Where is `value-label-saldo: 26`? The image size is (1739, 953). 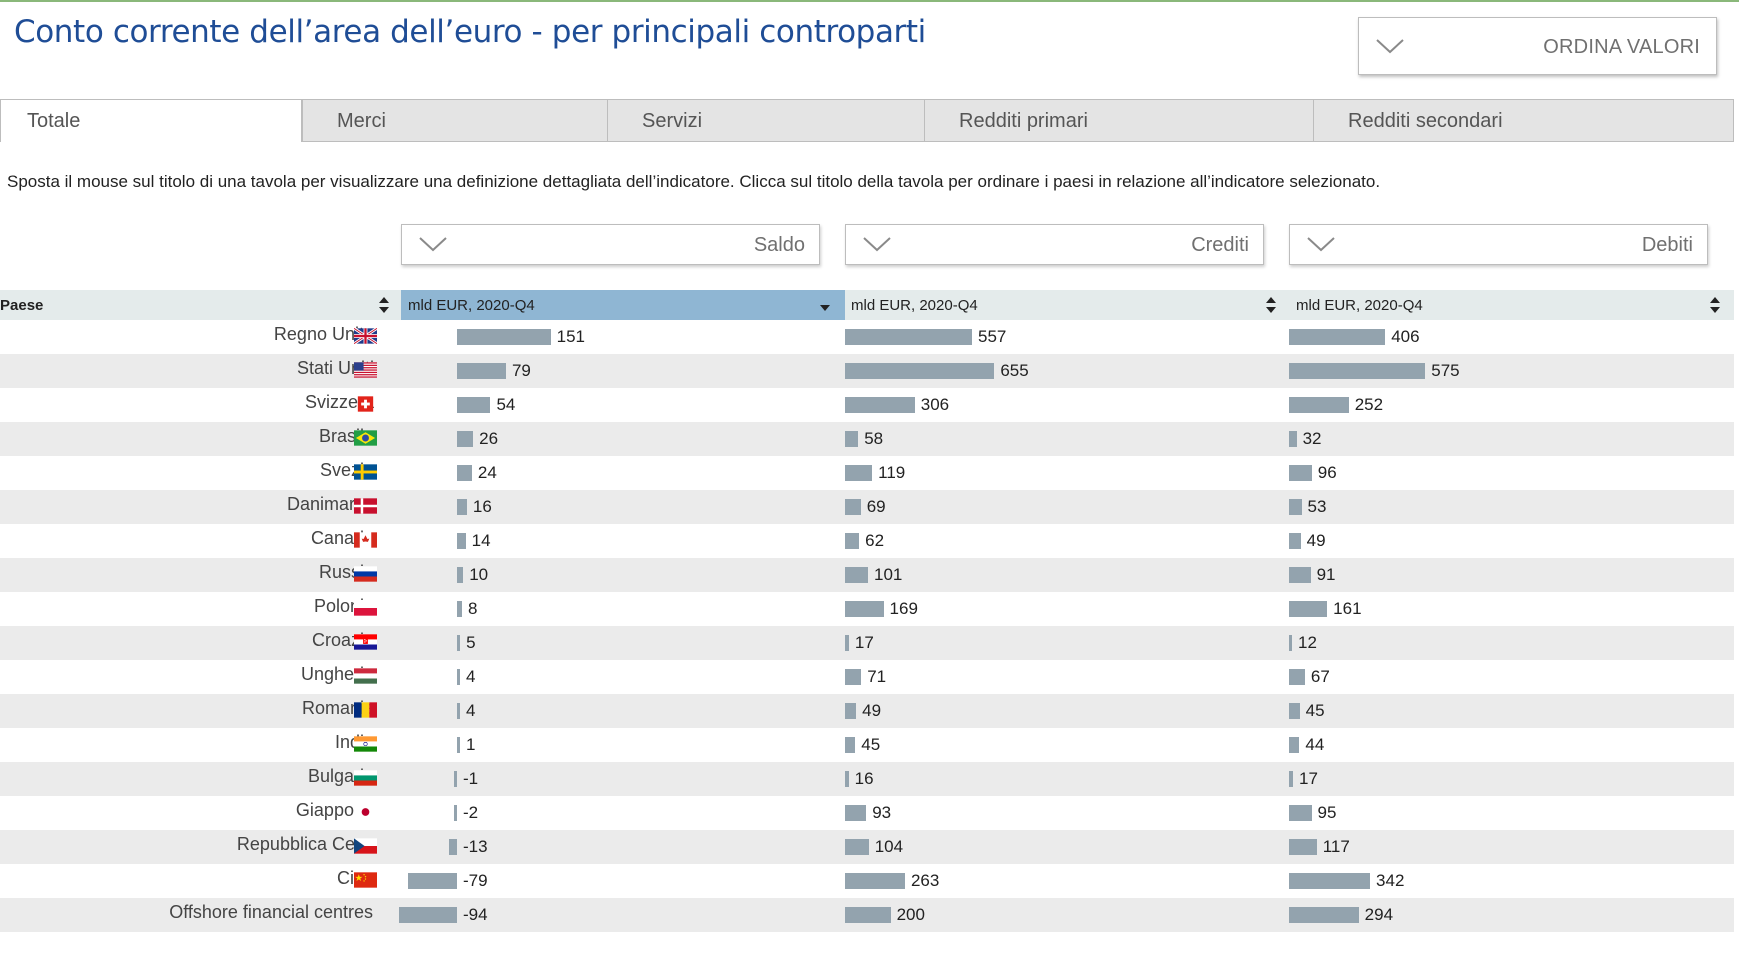
value-label-saldo: 26 is located at coordinates (489, 438).